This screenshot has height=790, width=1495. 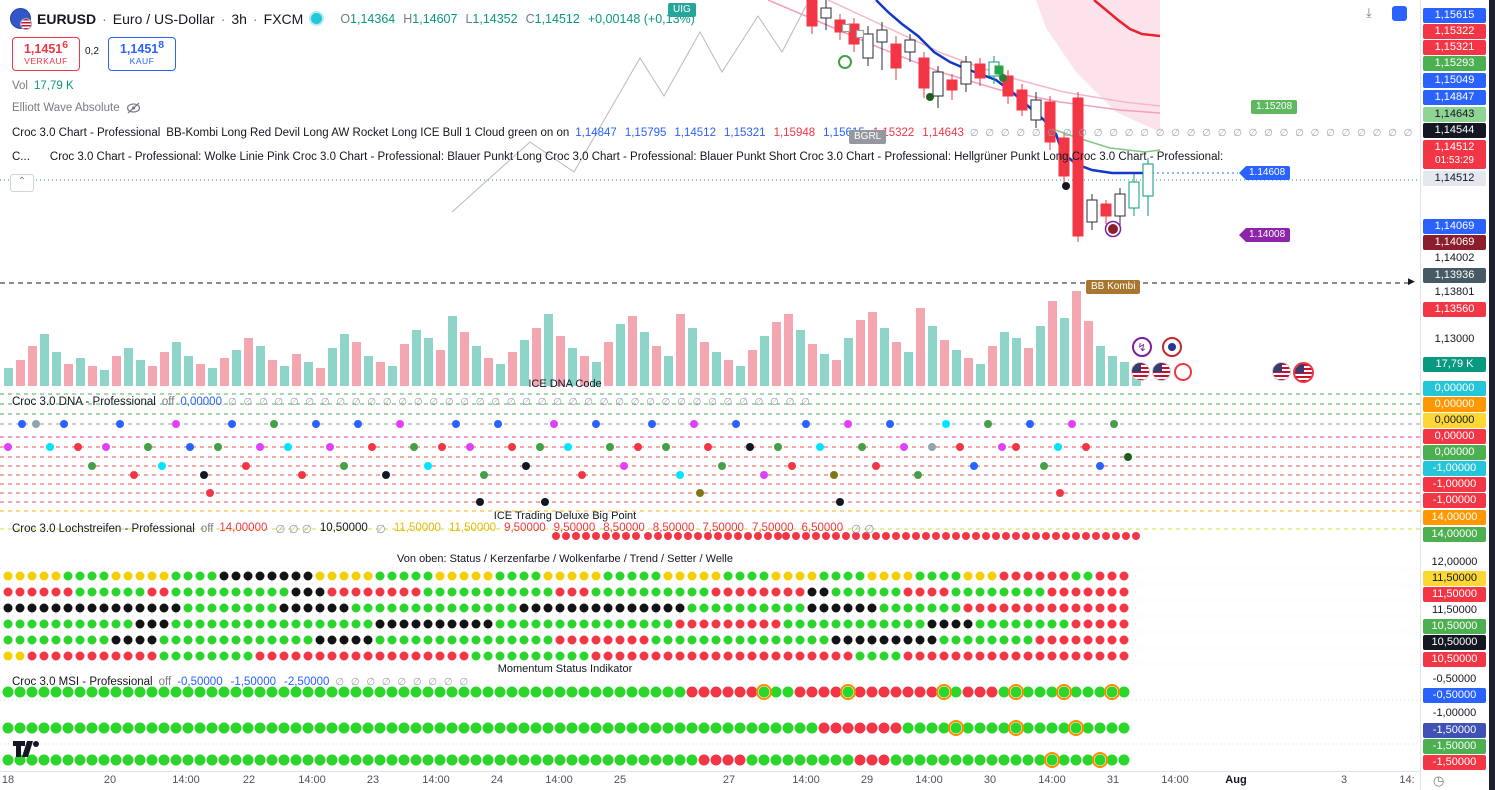 What do you see at coordinates (565, 384) in the screenshot?
I see `pane-title-dna: ICE DNA Code` at bounding box center [565, 384].